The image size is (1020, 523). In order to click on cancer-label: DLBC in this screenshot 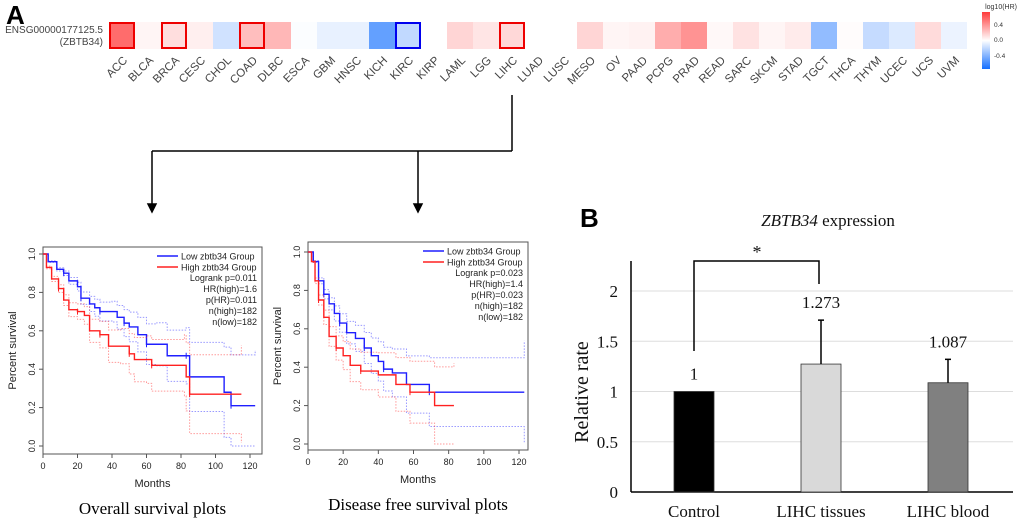, I will do `click(271, 70)`.